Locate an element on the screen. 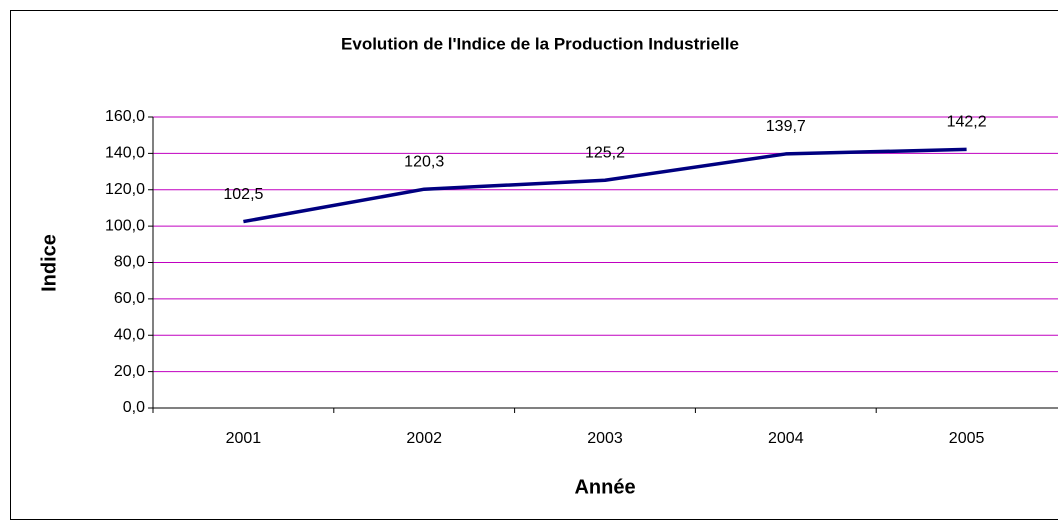 This screenshot has height=522, width=1058. y-tick-label: 40,0 is located at coordinates (129, 334).